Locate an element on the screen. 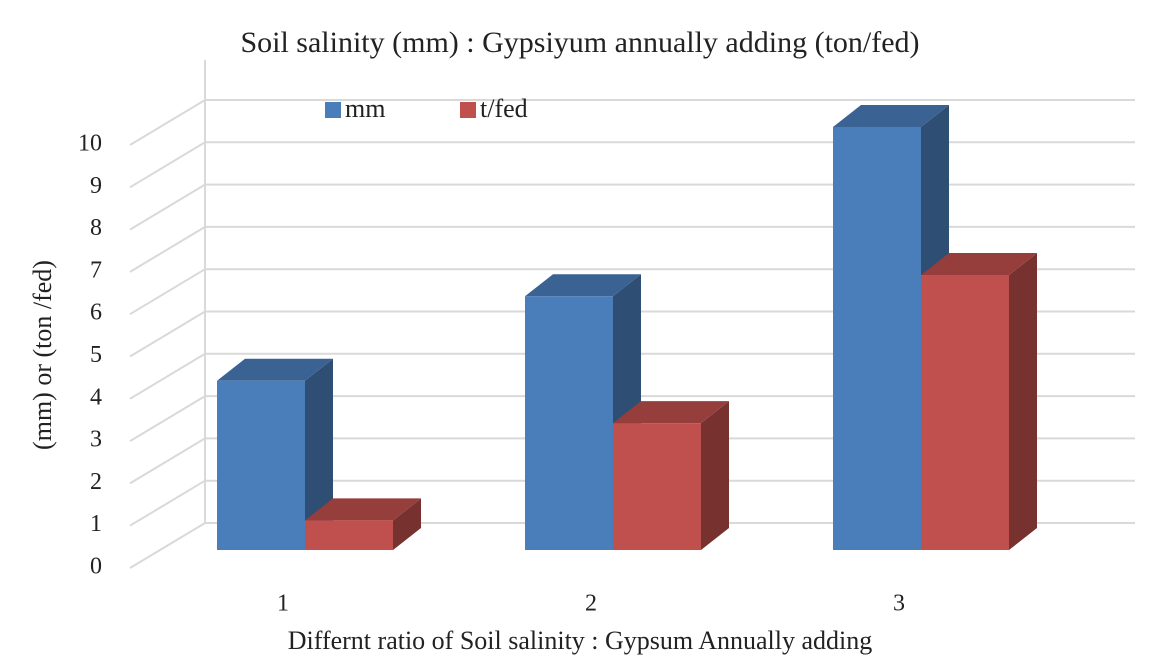 This screenshot has height=659, width=1159. y-tick-label: 5 is located at coordinates (96, 355).